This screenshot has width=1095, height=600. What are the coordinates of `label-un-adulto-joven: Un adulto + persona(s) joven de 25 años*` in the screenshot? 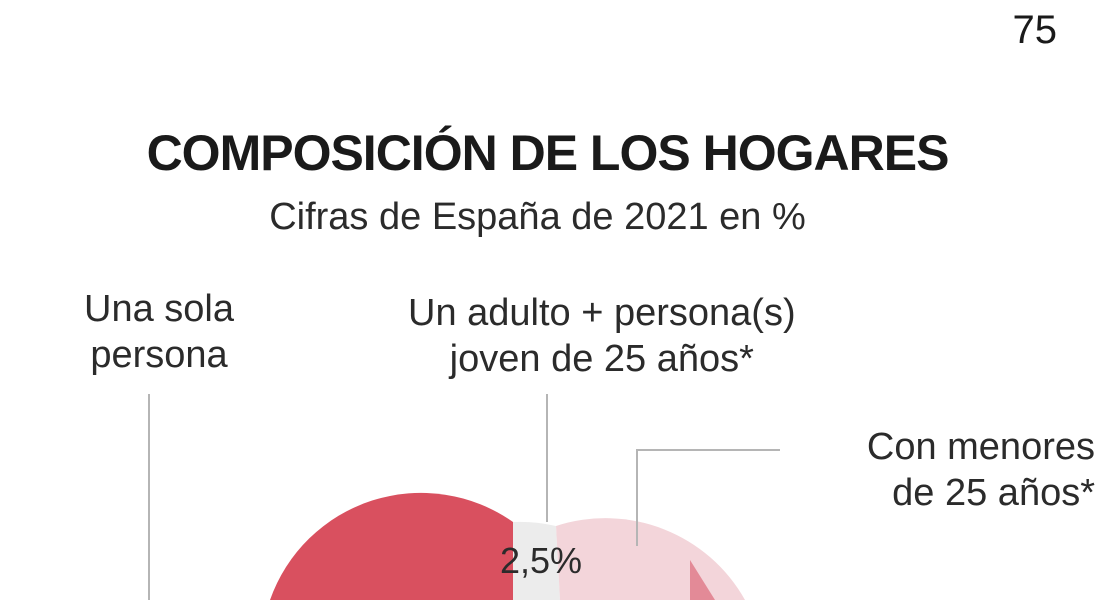 It's located at (602, 336).